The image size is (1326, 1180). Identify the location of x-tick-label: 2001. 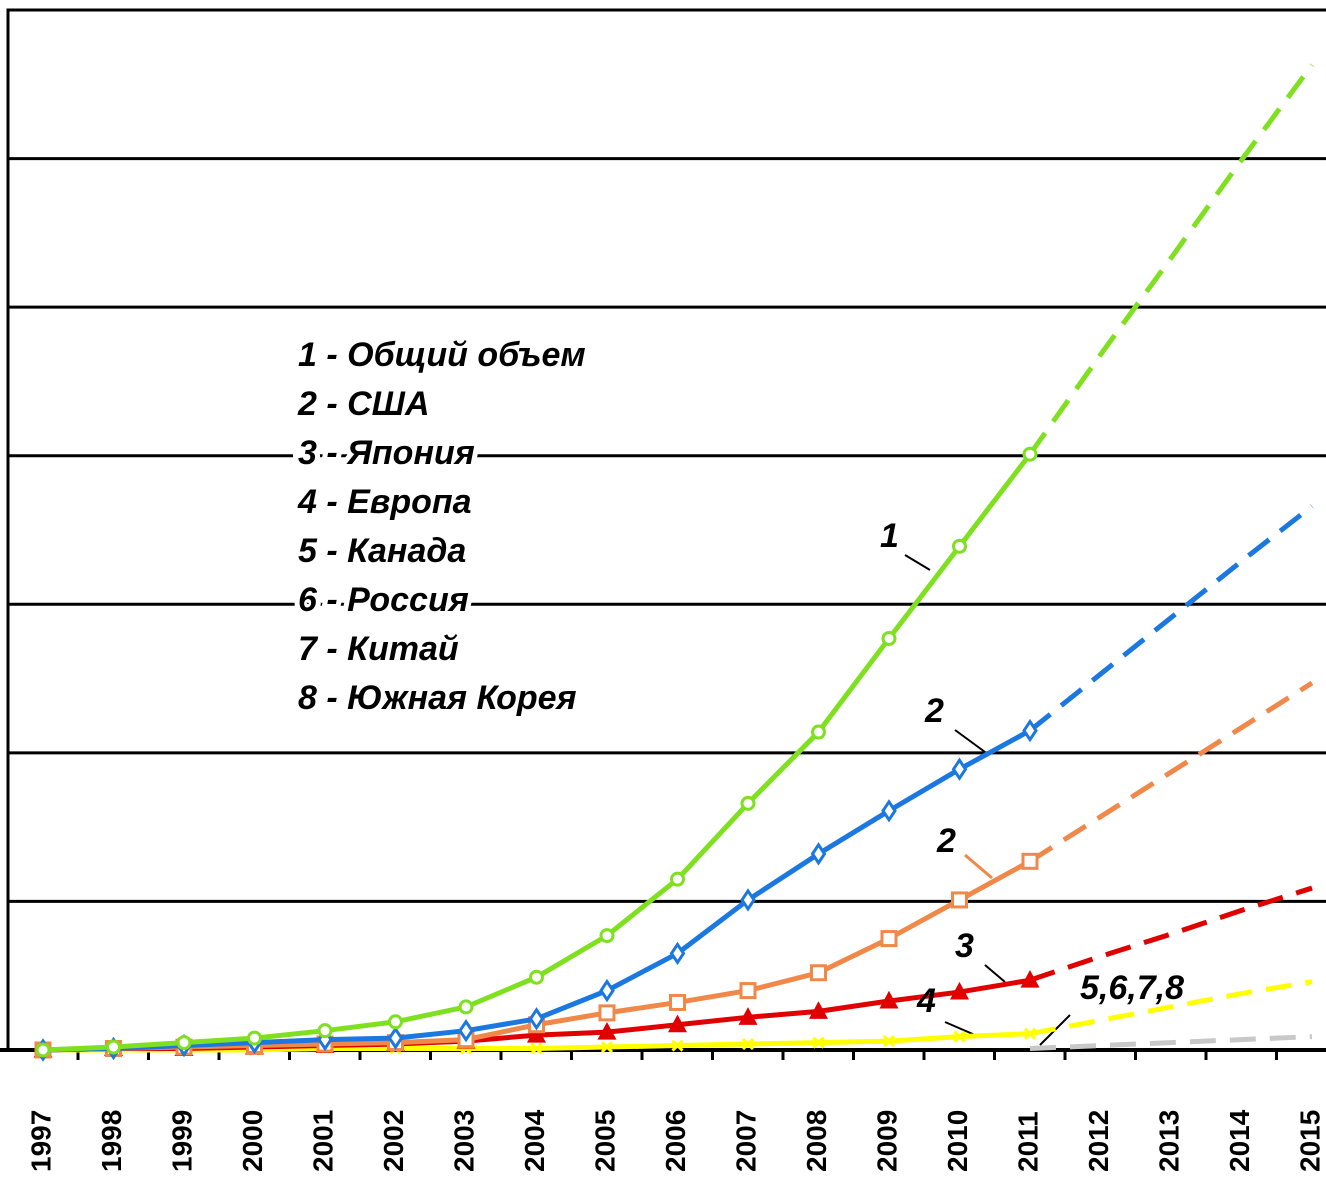
(322, 1141).